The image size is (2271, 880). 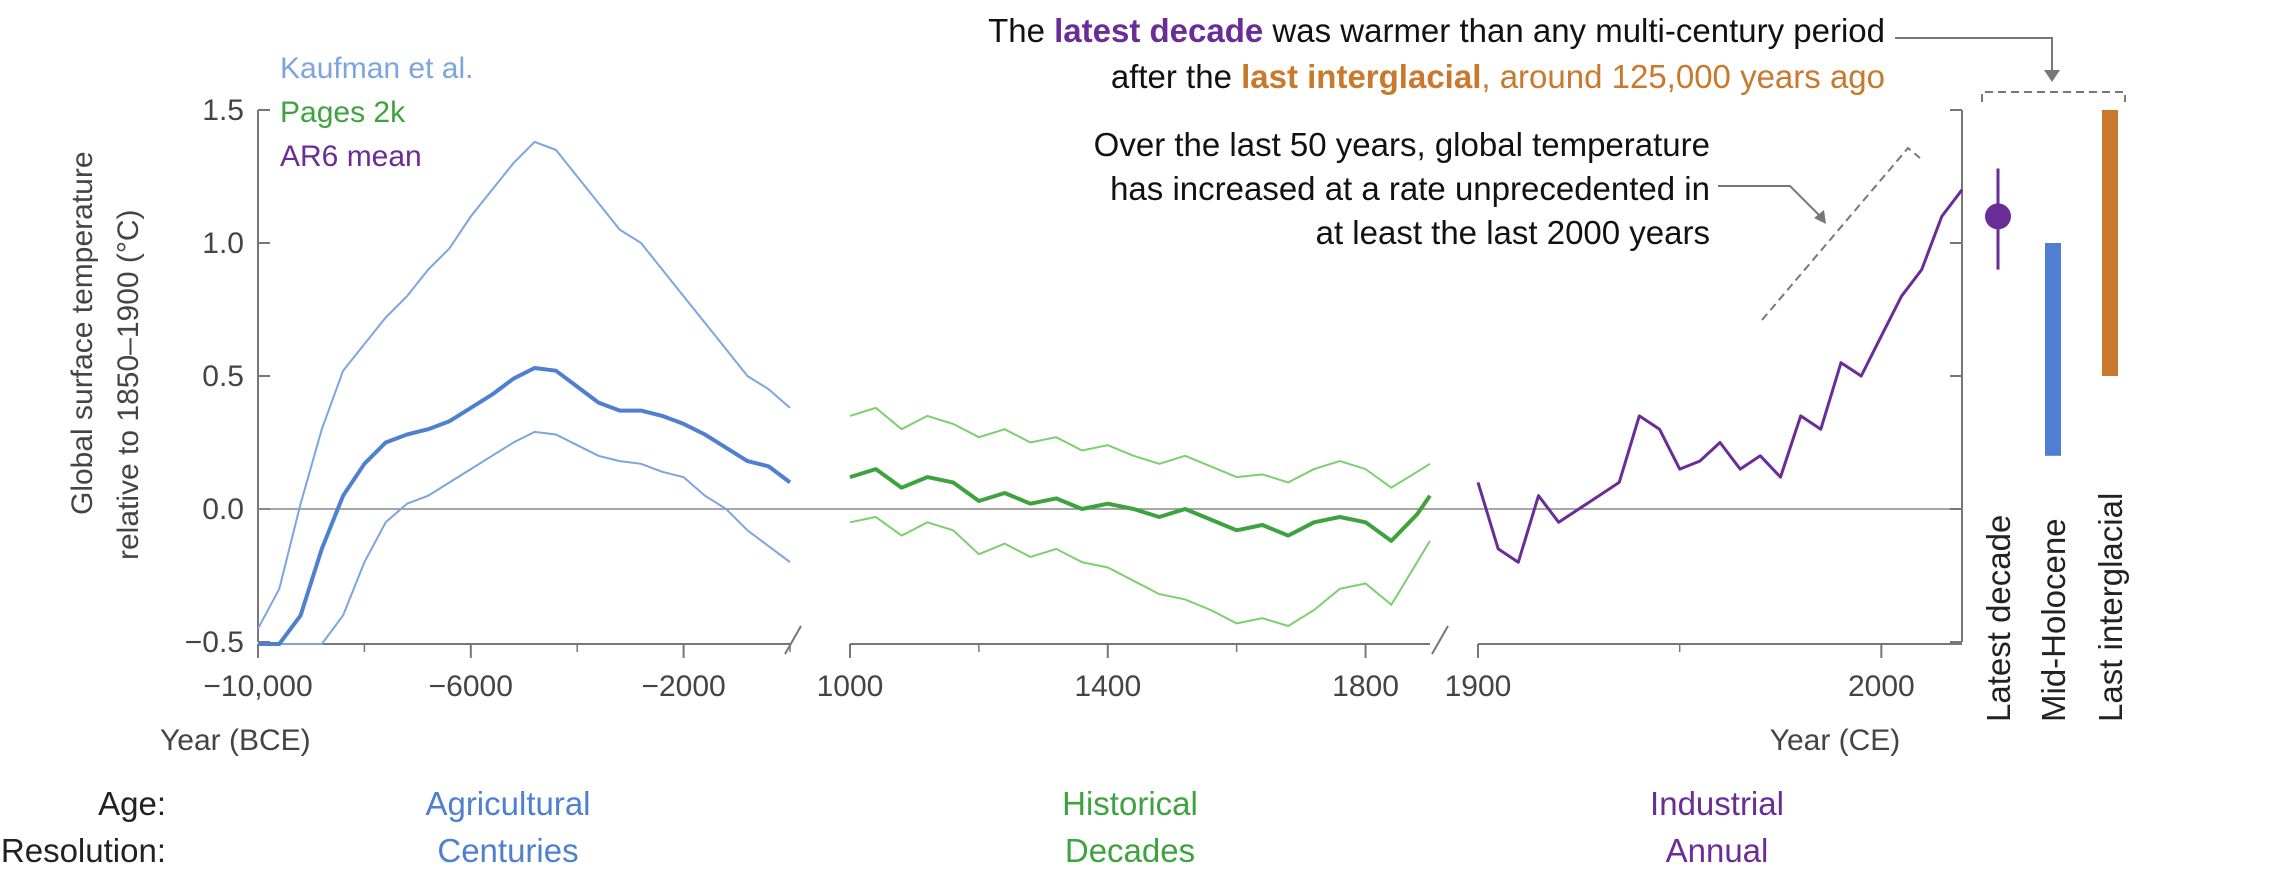 What do you see at coordinates (1820, 217) in the screenshot?
I see `rate-arrowhead` at bounding box center [1820, 217].